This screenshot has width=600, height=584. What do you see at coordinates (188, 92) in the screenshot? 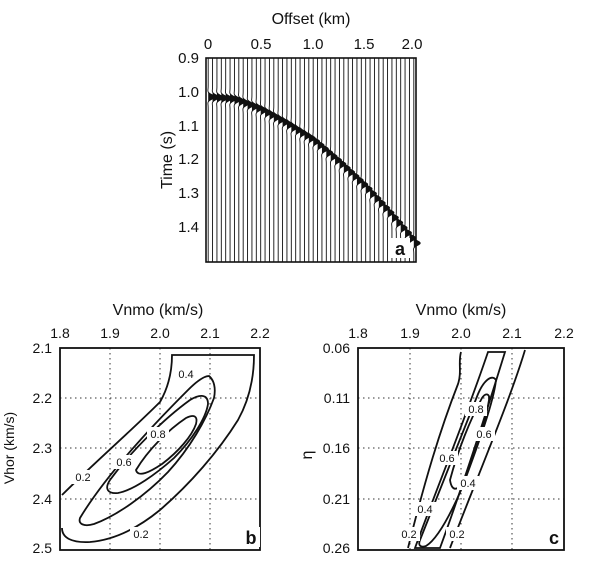
I see `panel-a-ytick-1: 1.0` at bounding box center [188, 92].